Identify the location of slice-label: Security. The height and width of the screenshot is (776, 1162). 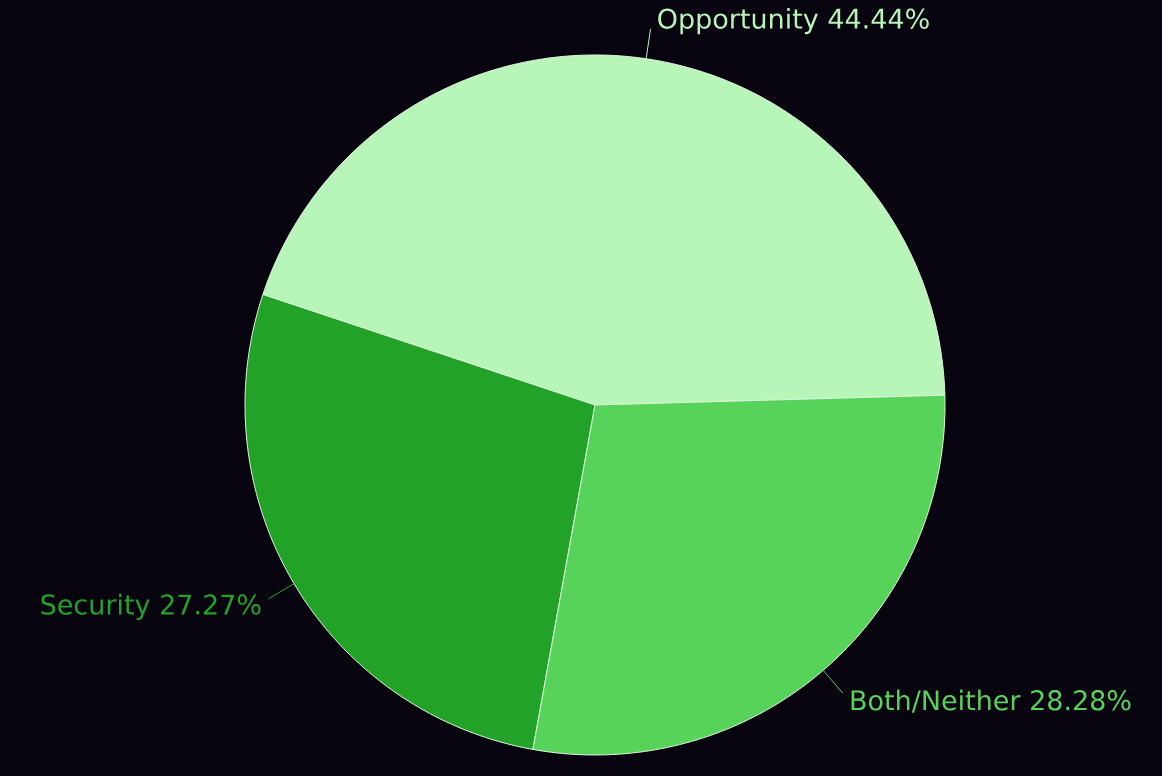
(95, 606).